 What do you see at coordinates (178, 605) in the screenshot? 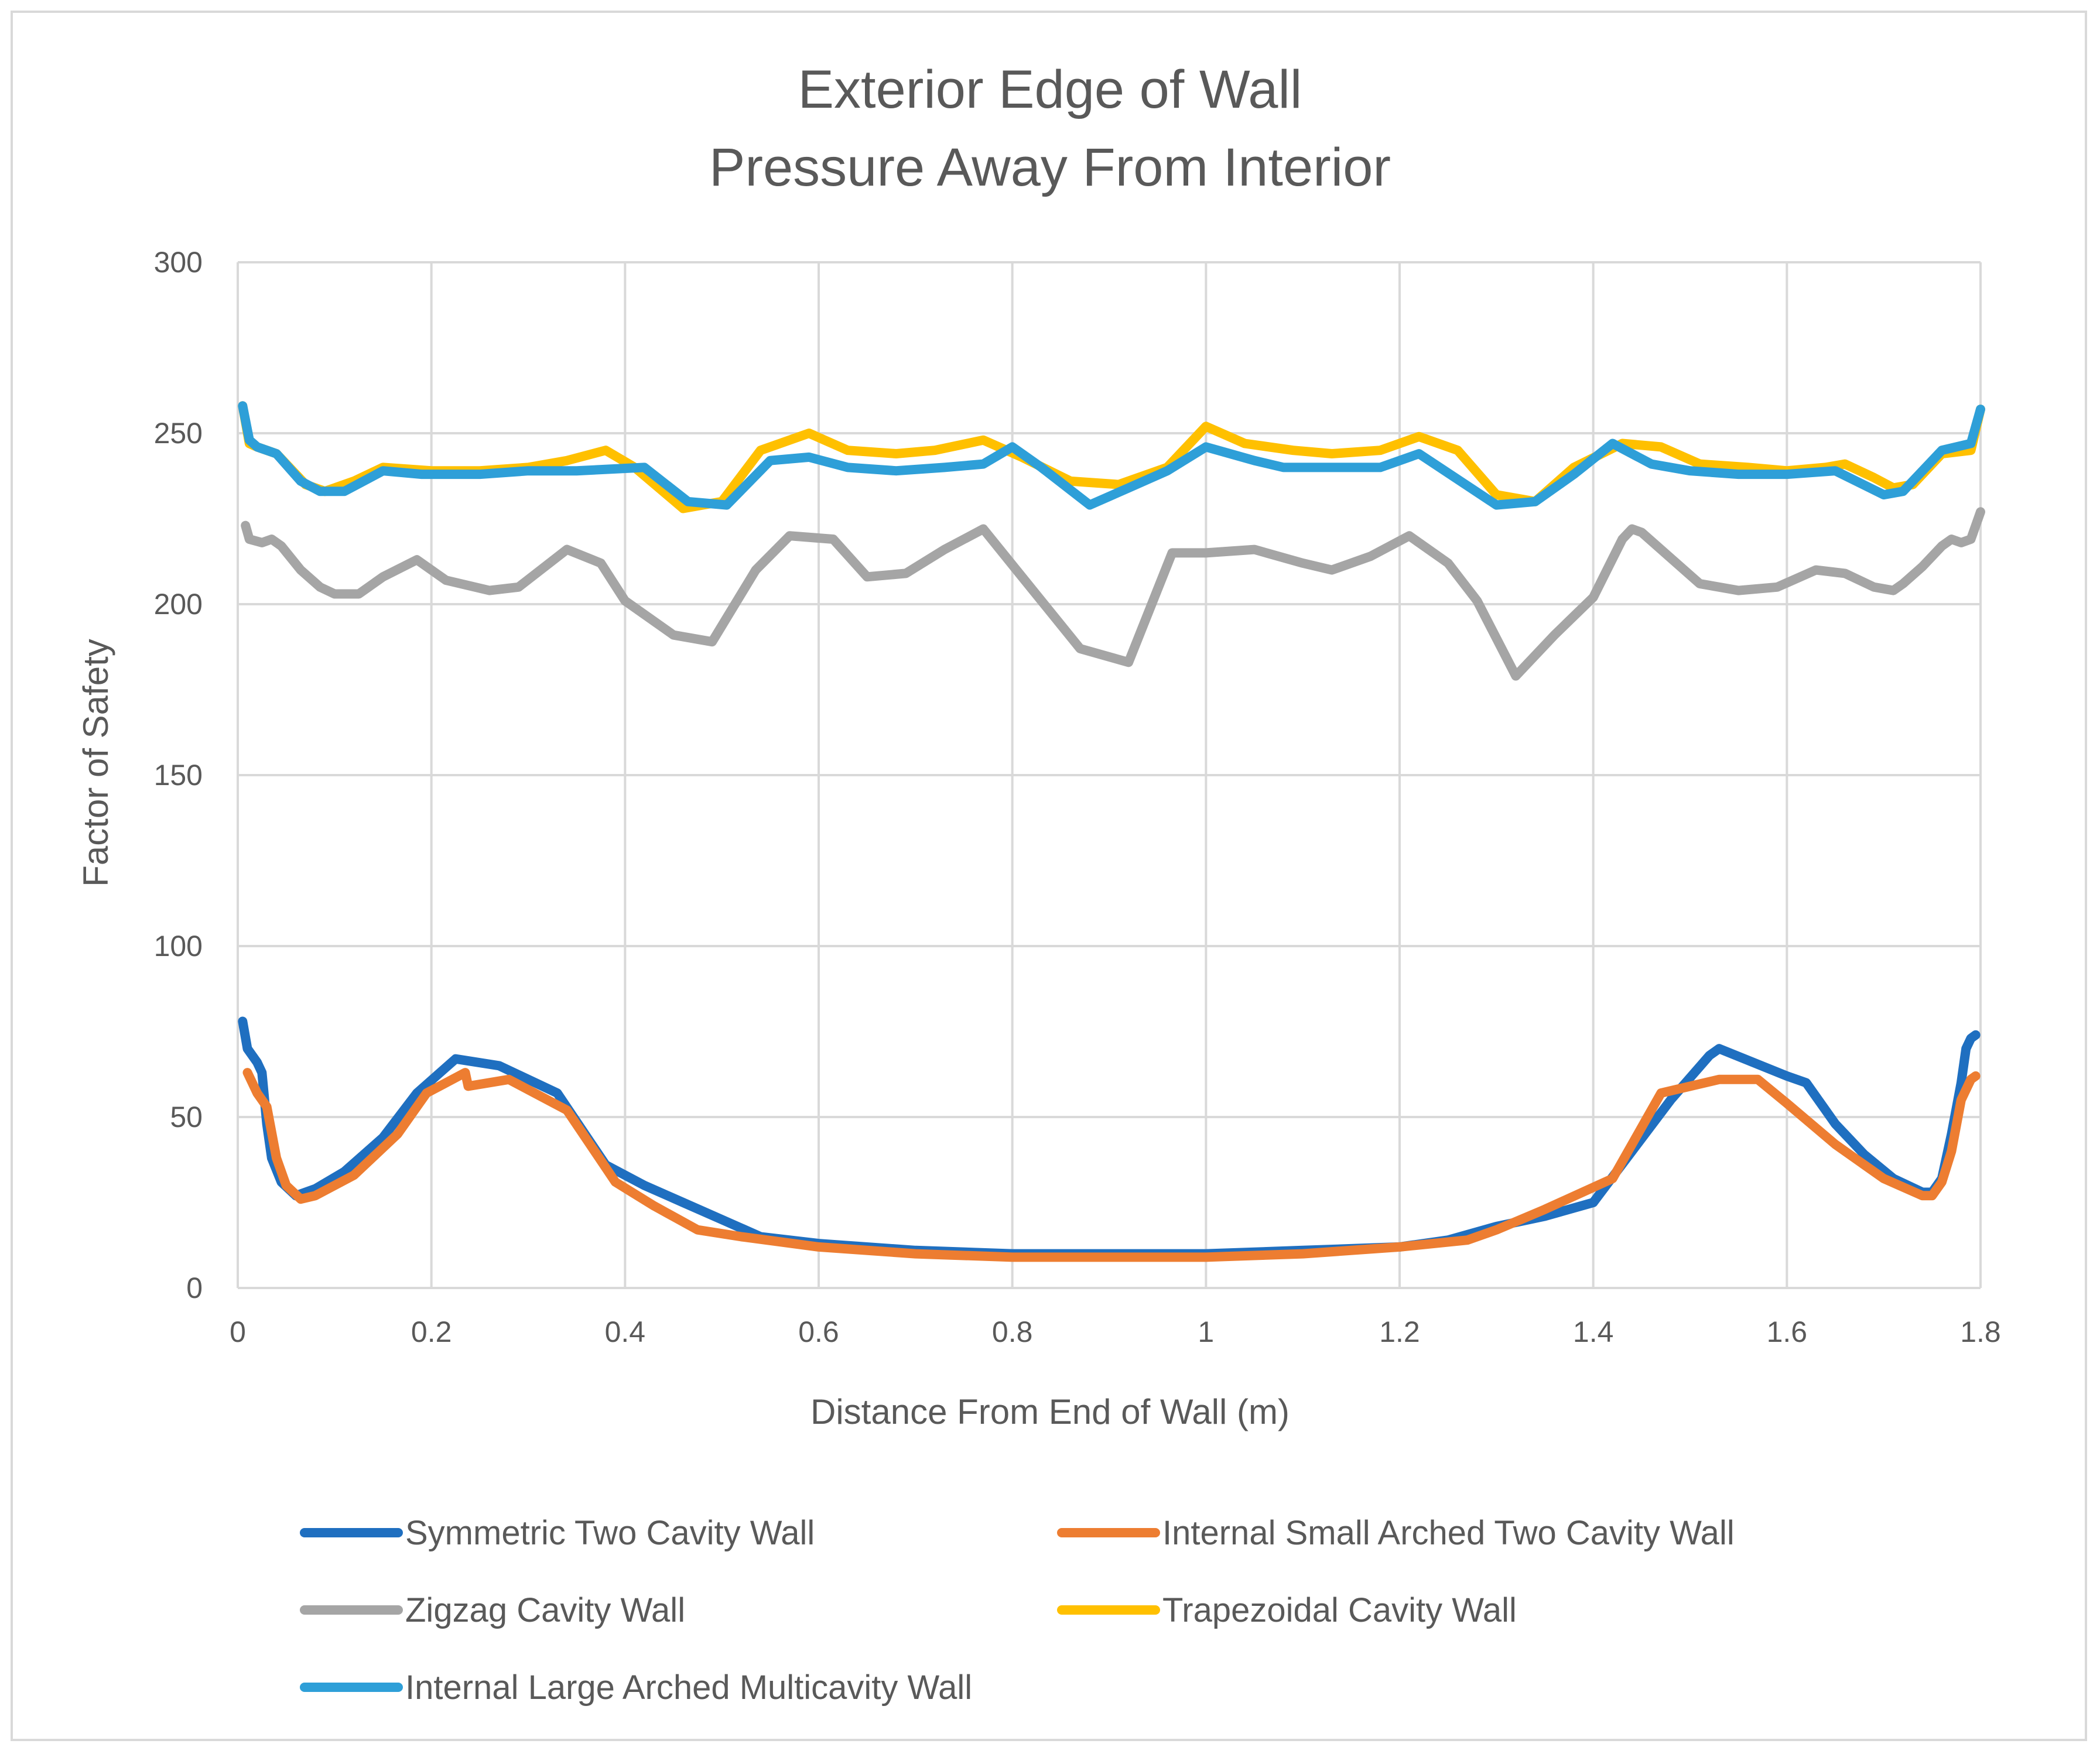
I see `y-tick-label: 200` at bounding box center [178, 605].